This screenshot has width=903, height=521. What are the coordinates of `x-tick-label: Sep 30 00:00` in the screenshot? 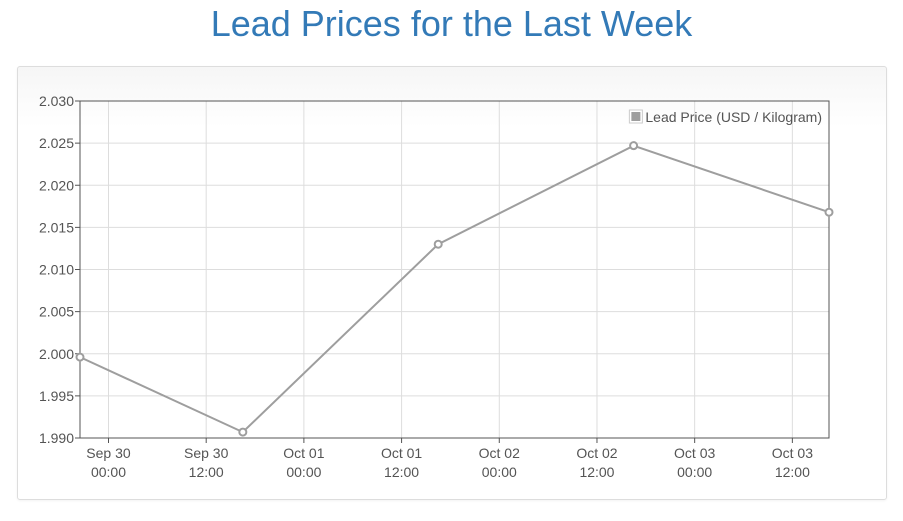 It's located at (108, 462).